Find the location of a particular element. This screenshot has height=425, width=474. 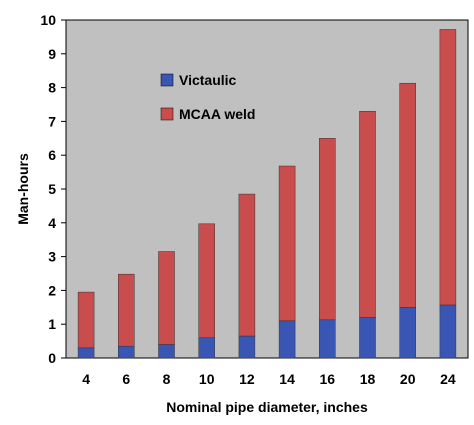

y-tick-label: 4 is located at coordinates (52, 223).